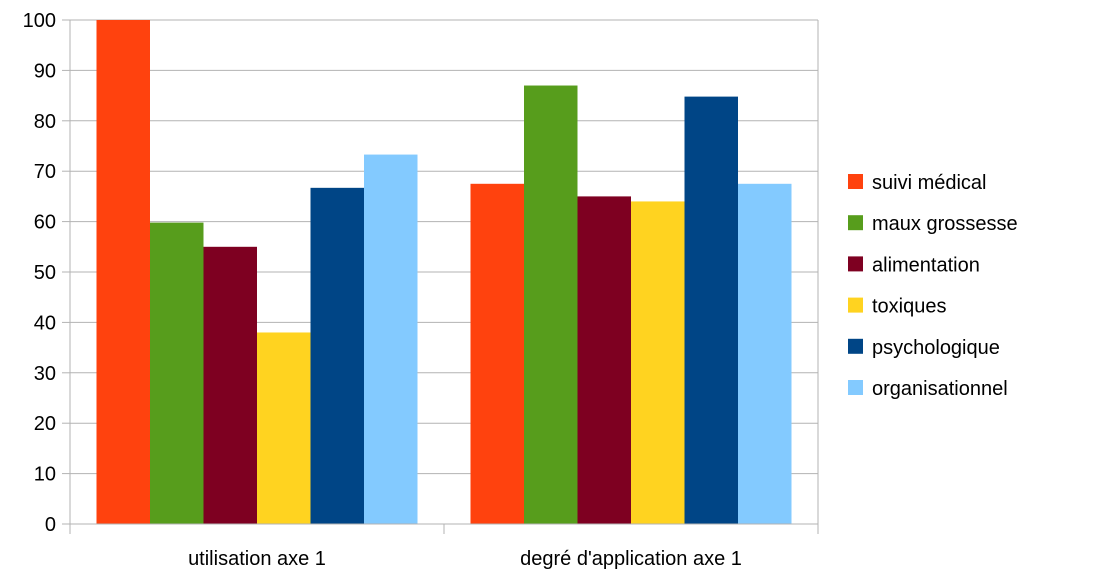 This screenshot has width=1098, height=574. What do you see at coordinates (936, 348) in the screenshot?
I see `legend-label-4: psychologique` at bounding box center [936, 348].